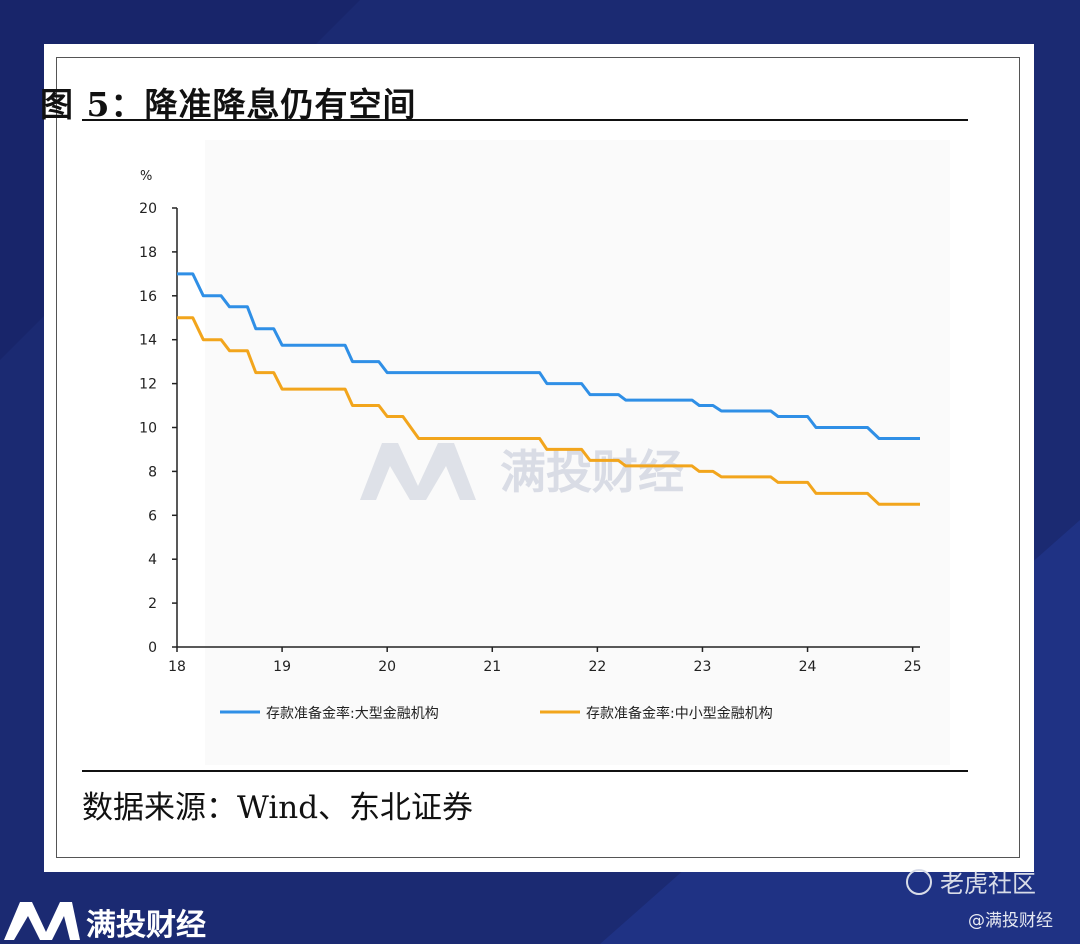 Image resolution: width=1080 pixels, height=944 pixels. What do you see at coordinates (228, 104) in the screenshot?
I see `figure-title: 图 5：降准降息仍有空间` at bounding box center [228, 104].